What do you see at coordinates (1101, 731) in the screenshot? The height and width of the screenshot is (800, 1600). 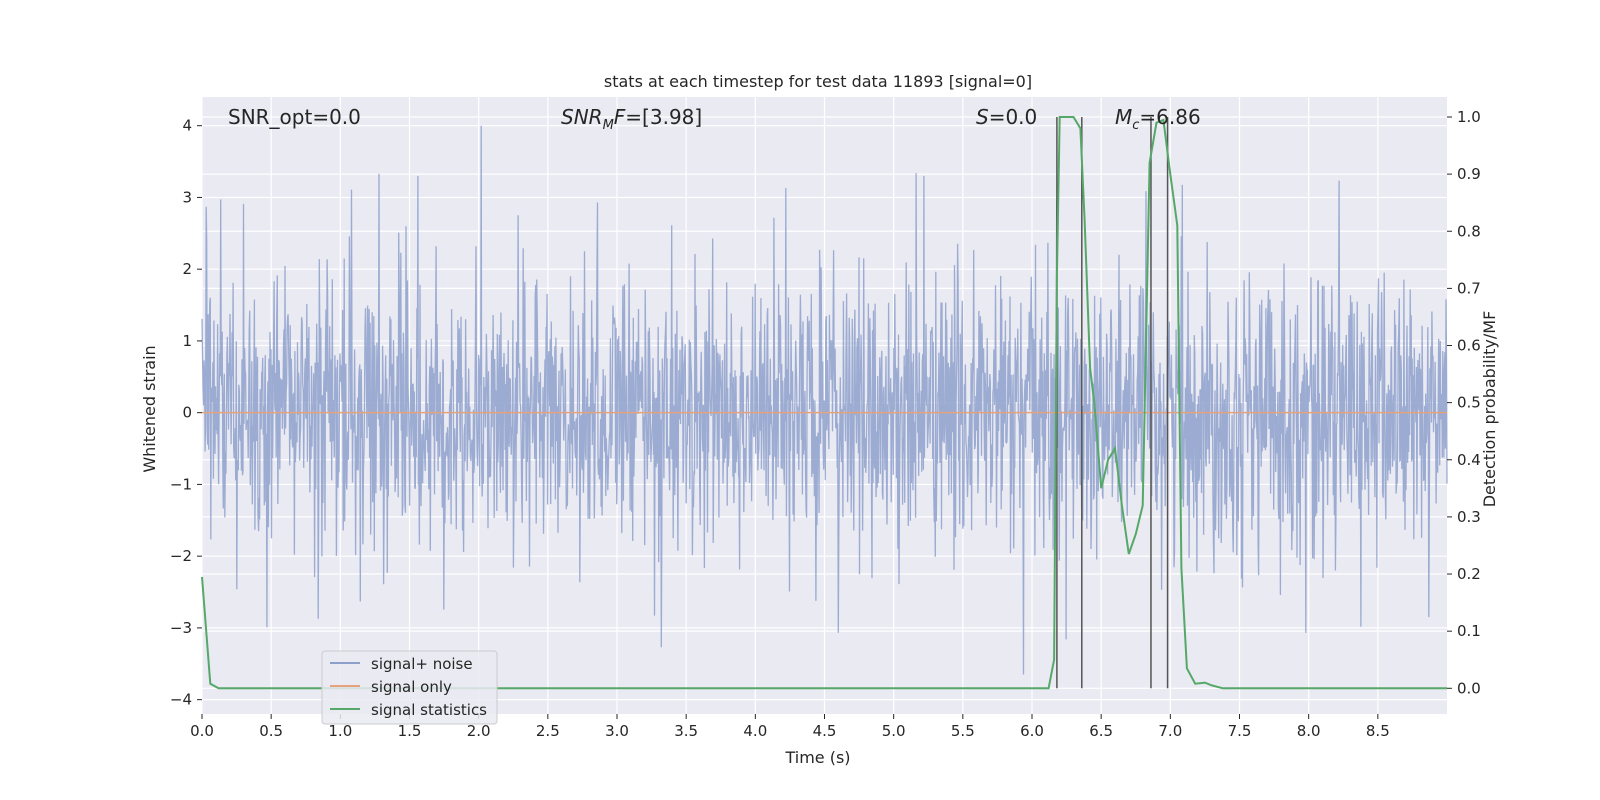 I see `x-tick-label-13: 6.5` at bounding box center [1101, 731].